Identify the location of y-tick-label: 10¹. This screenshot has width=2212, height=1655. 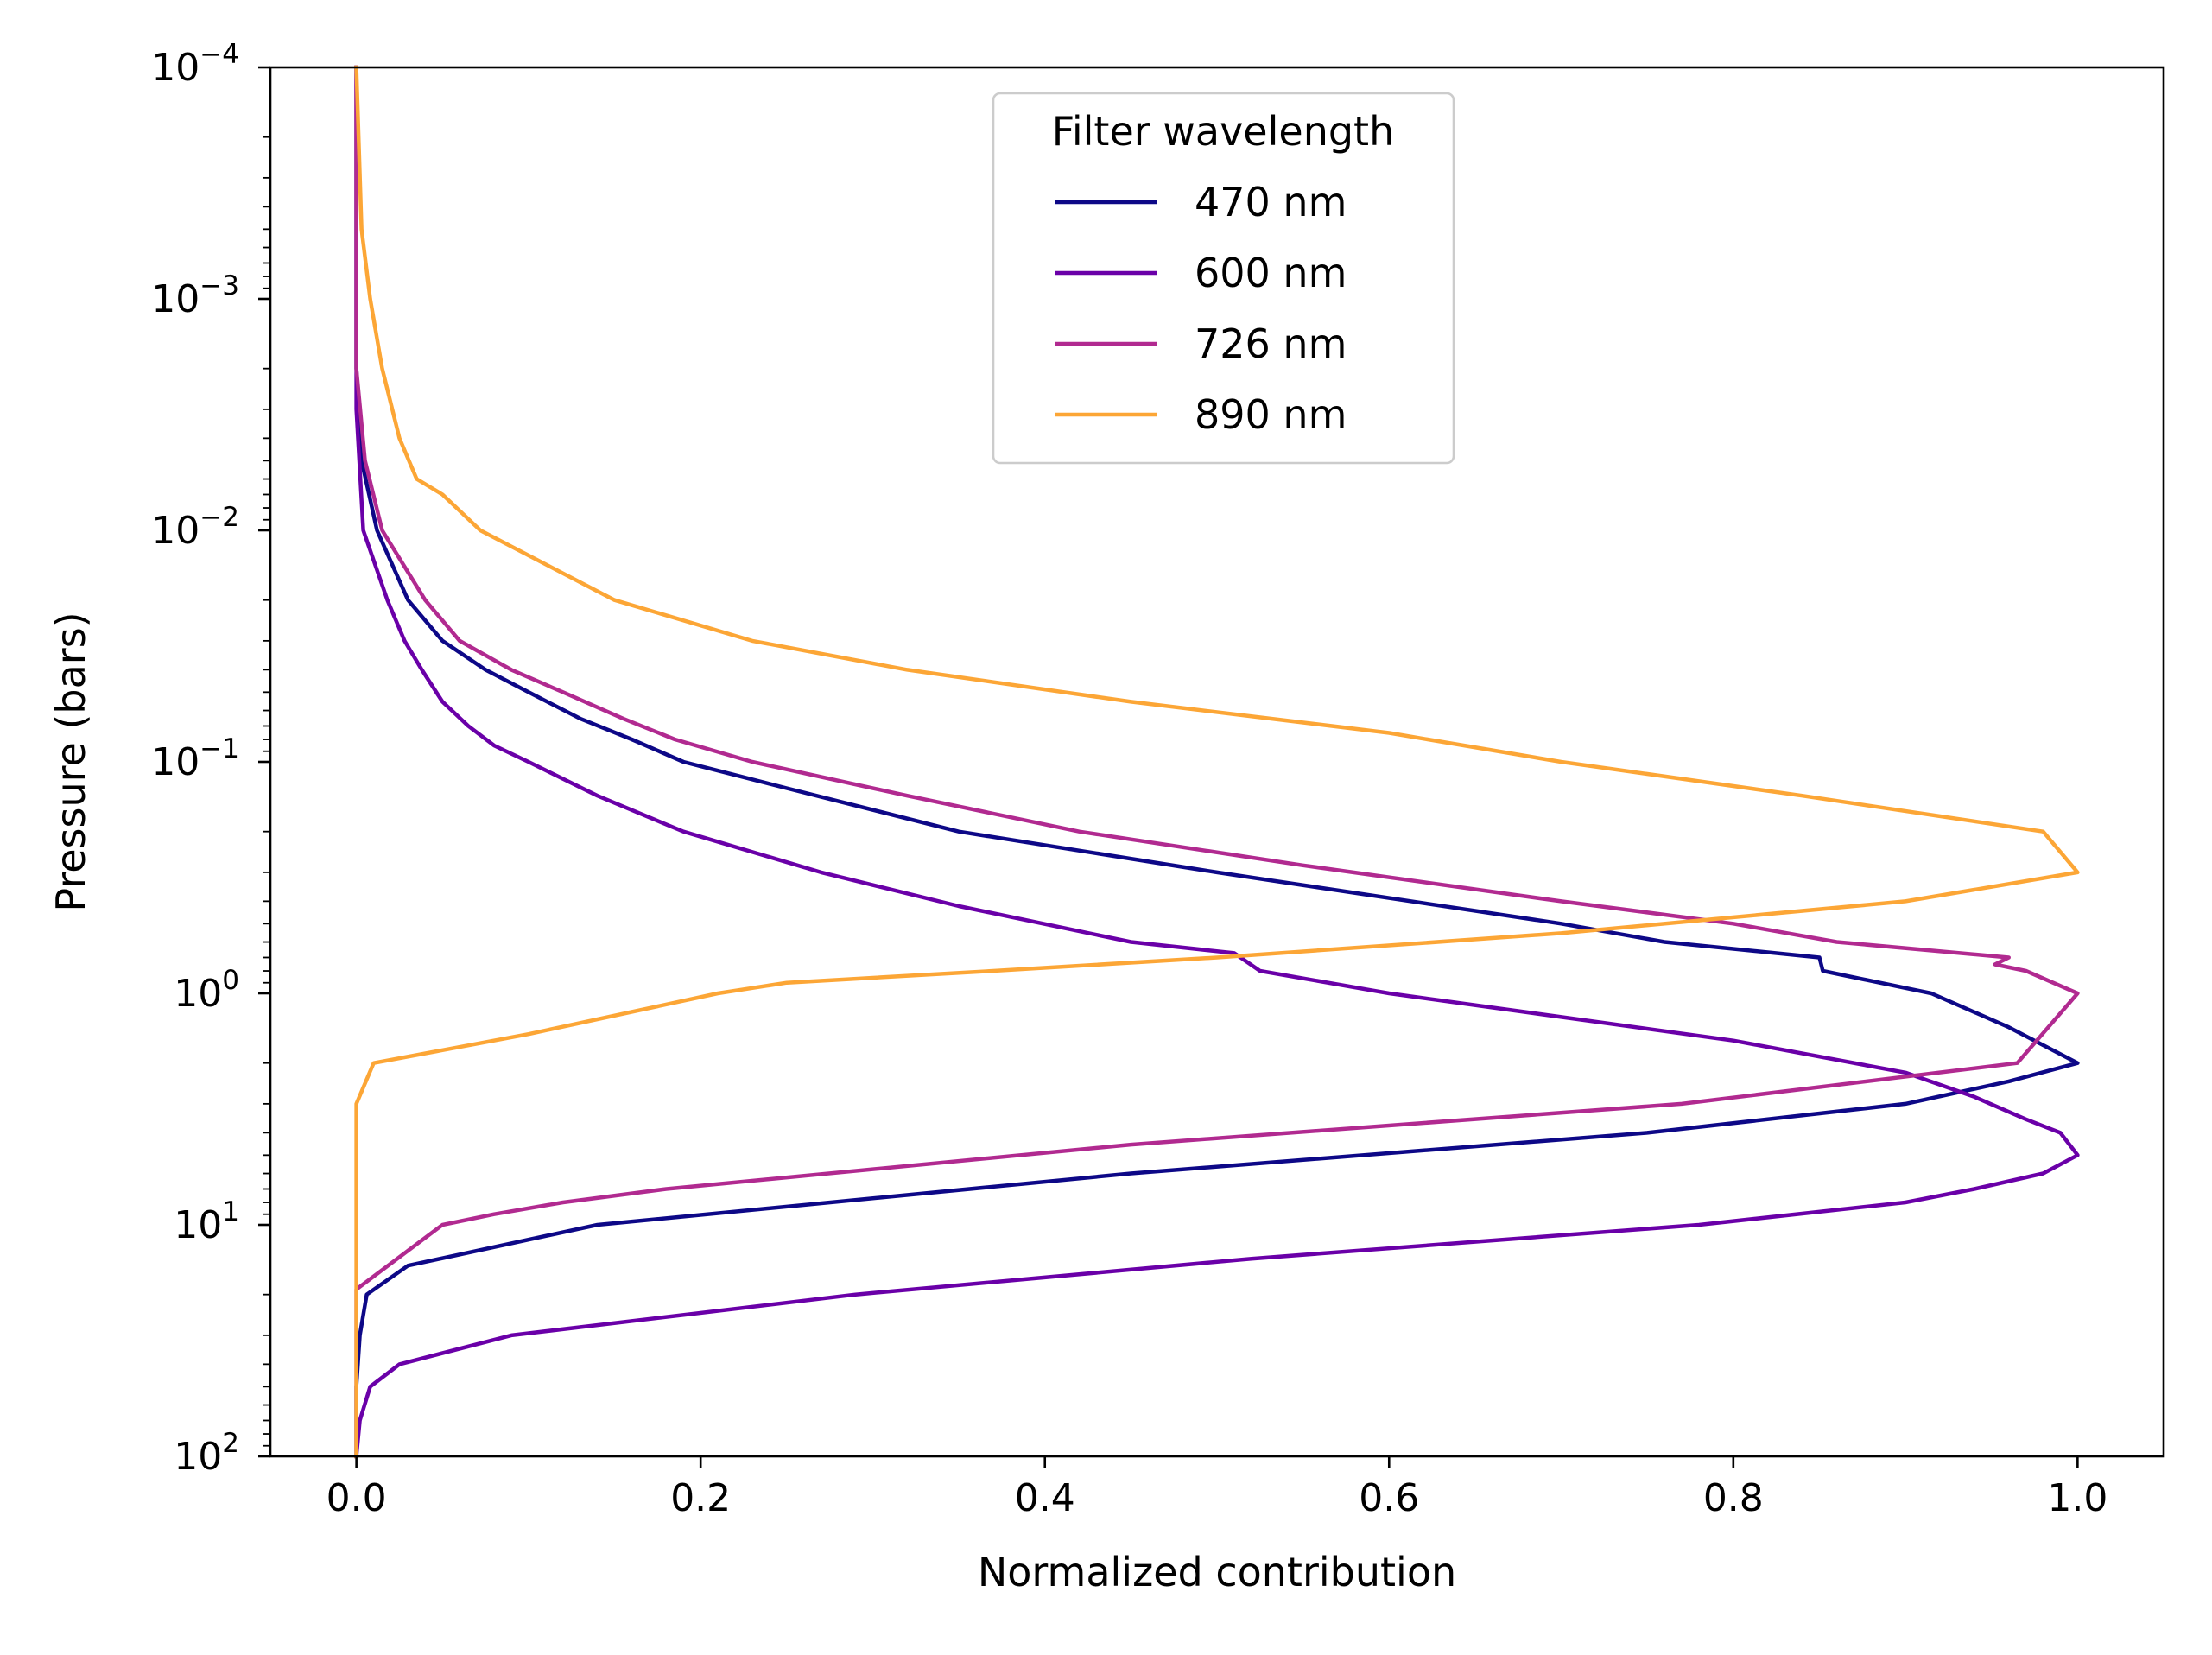
(206, 1221).